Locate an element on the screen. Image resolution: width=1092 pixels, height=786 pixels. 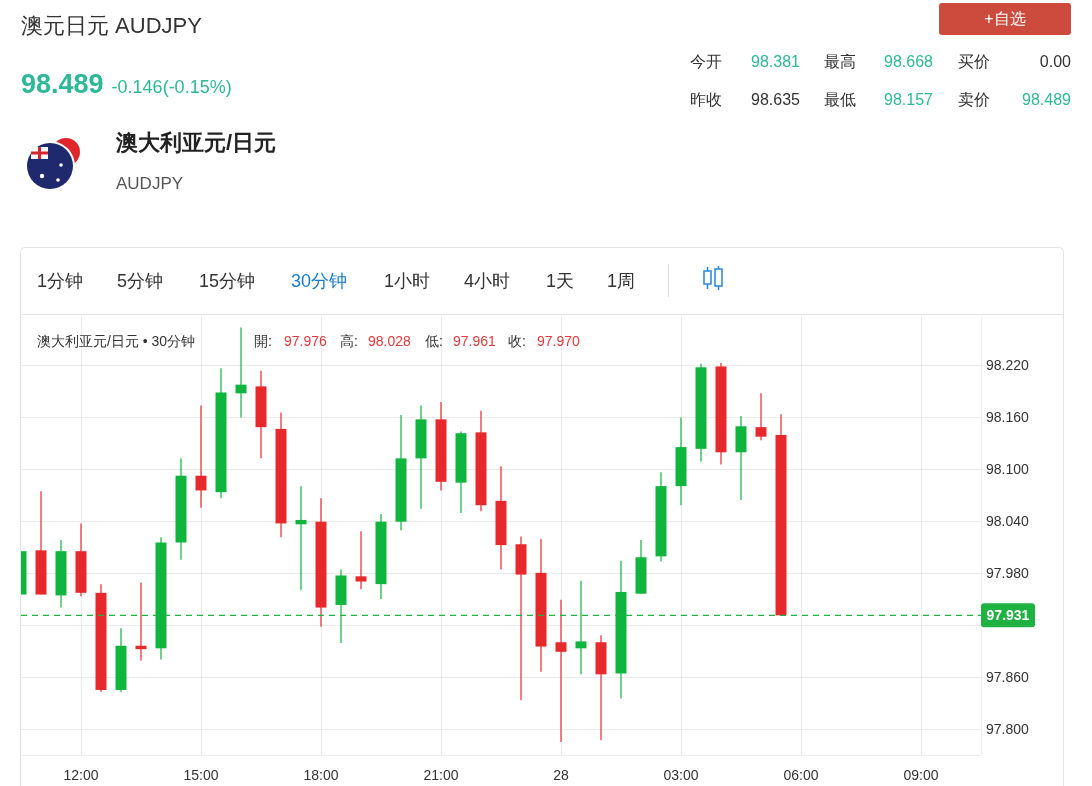
text: 5分钟 is located at coordinates (140, 281).